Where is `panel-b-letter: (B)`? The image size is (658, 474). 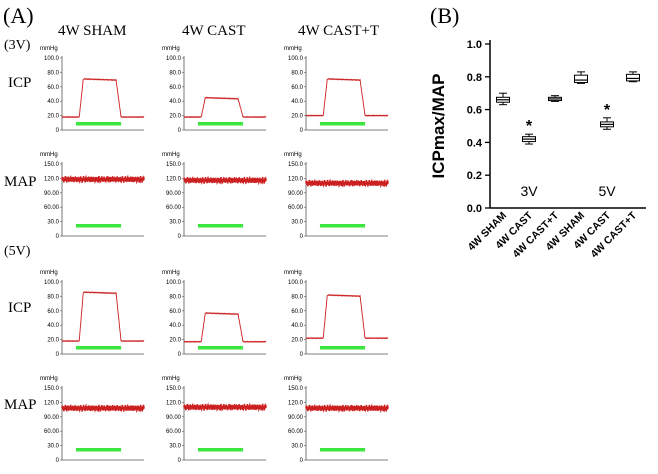
panel-b-letter: (B) is located at coordinates (445, 15).